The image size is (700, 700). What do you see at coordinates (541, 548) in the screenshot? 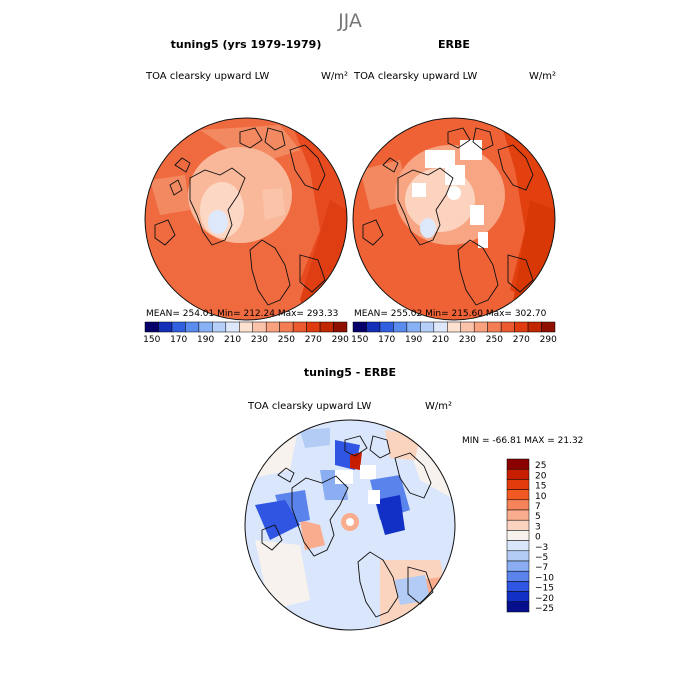
I see `diff-colorbar-tick-label: −3` at bounding box center [541, 548].